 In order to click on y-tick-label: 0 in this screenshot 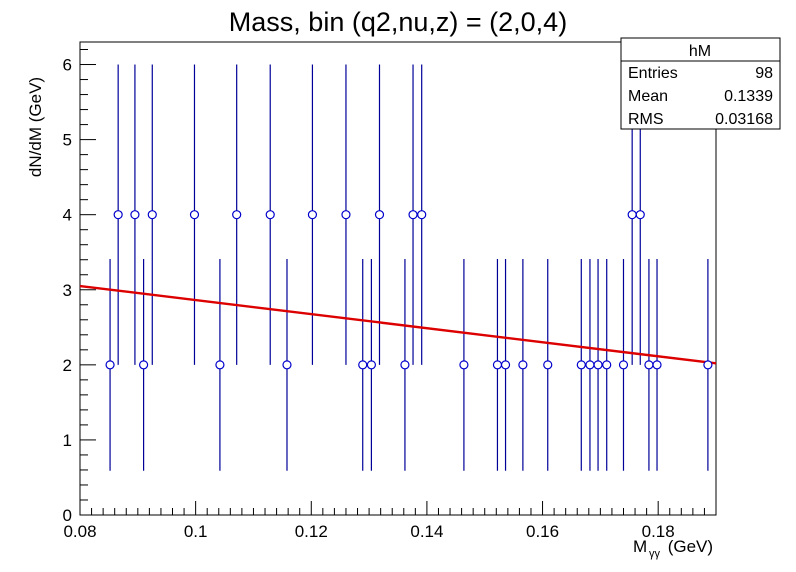, I will do `click(67, 515)`.